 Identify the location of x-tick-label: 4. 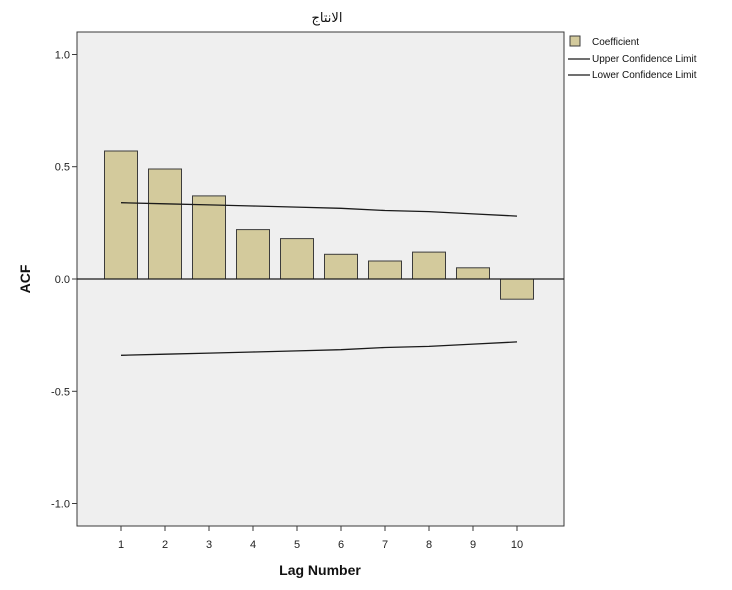
(253, 545).